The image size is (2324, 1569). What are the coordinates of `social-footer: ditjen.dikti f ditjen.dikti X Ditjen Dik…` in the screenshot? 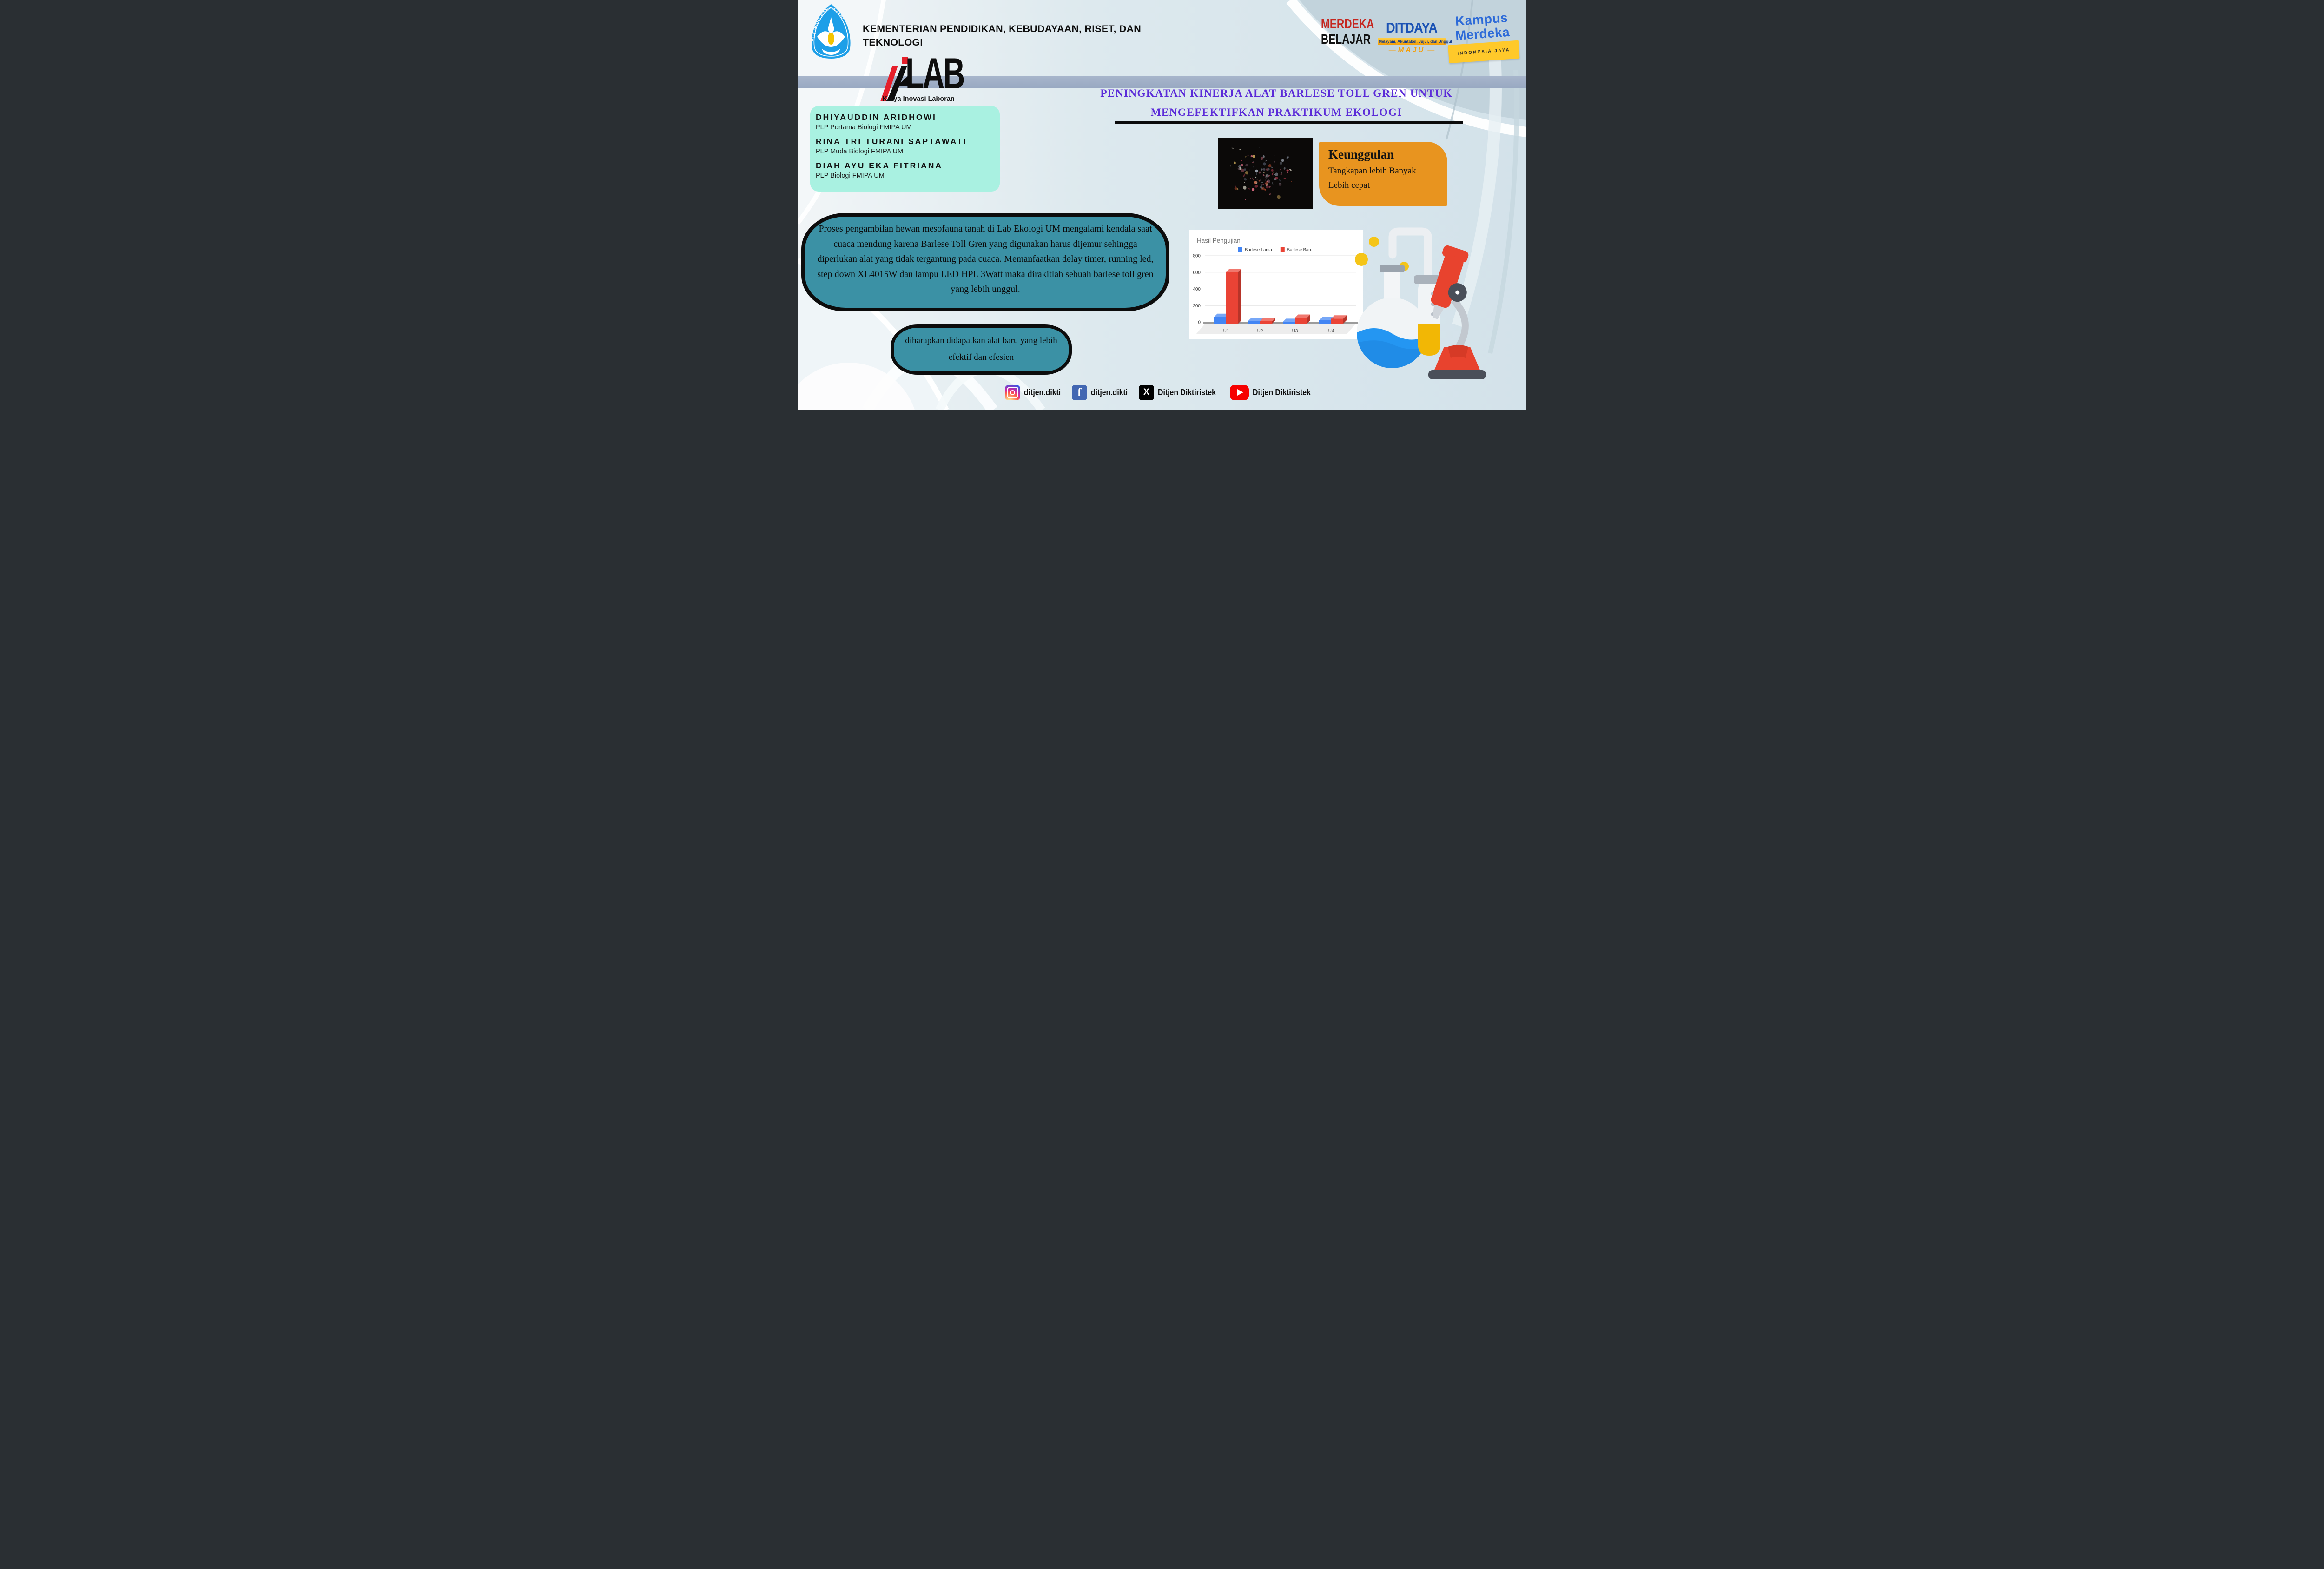 It's located at (1165, 392).